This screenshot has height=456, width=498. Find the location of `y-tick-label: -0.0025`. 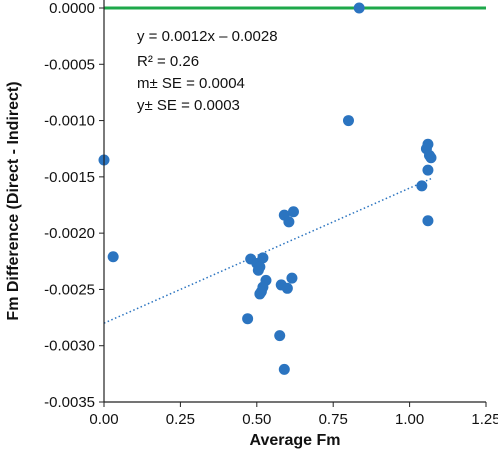

y-tick-label: -0.0025 is located at coordinates (69, 289).